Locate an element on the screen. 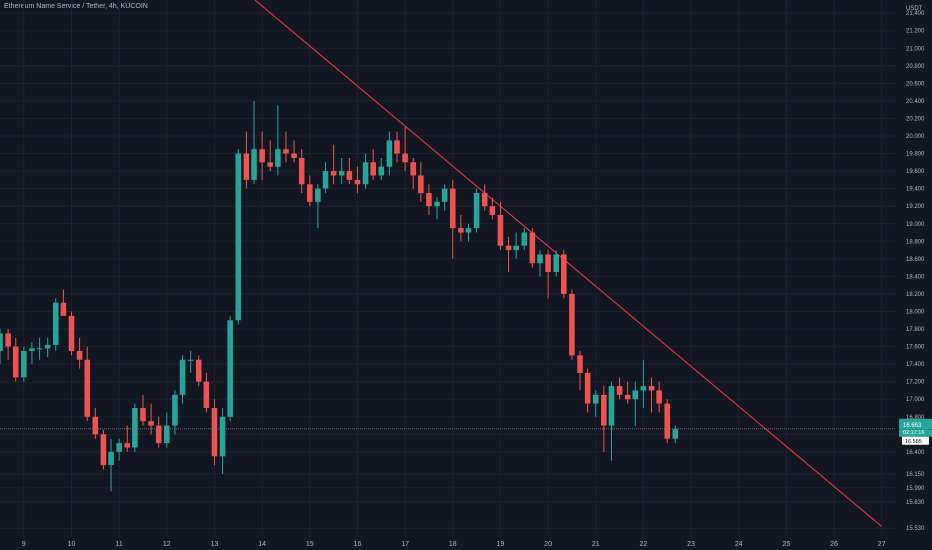 The width and height of the screenshot is (932, 550). y-tick-label: 16.400 is located at coordinates (915, 453).